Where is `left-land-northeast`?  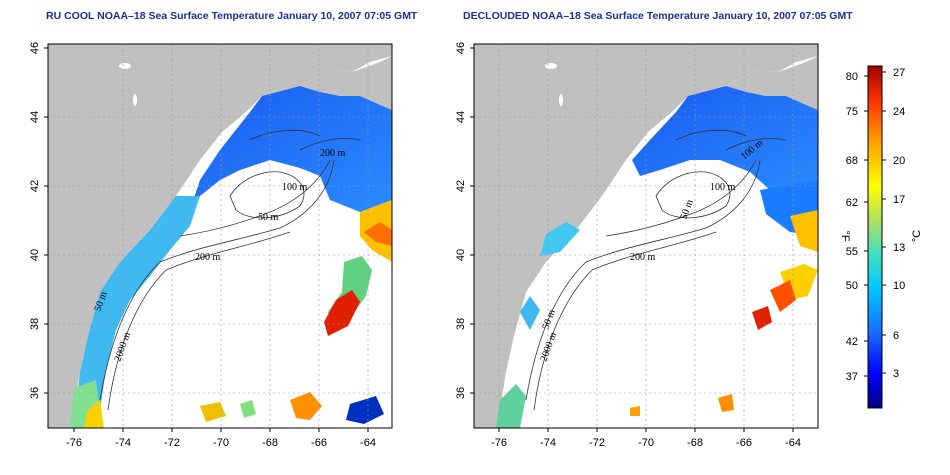 left-land-northeast is located at coordinates (346, 83).